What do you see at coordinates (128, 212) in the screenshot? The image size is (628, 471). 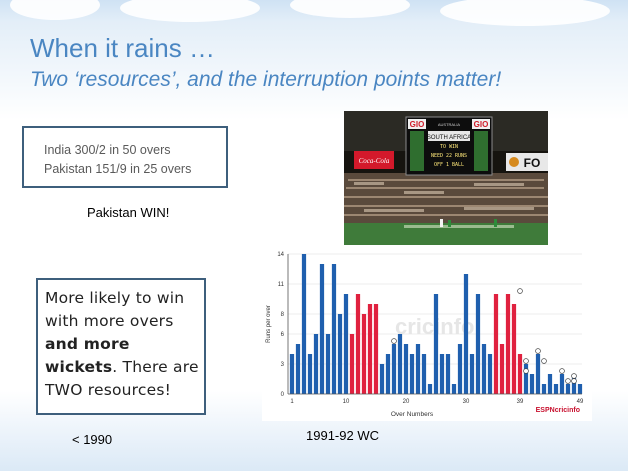 I see `result-text: Pakistan WIN!` at bounding box center [128, 212].